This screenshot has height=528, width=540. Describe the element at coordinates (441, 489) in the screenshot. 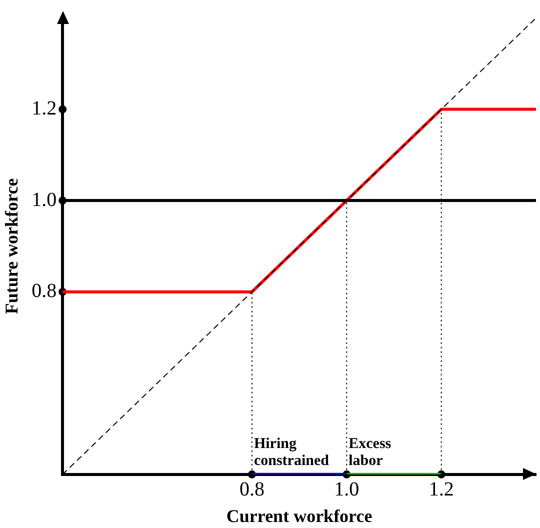

I see `x-tick-label: 1.2` at that location.